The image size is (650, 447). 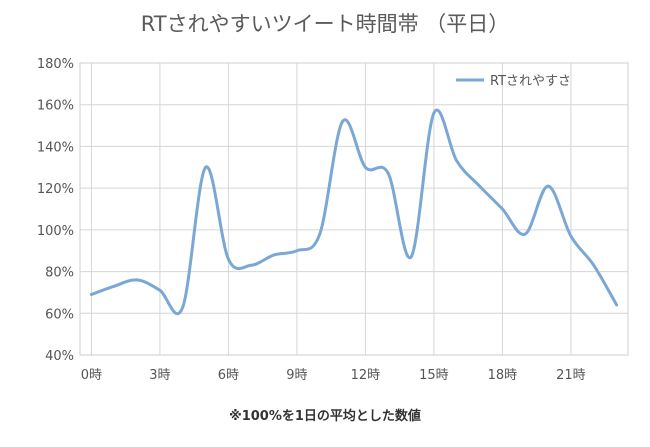 What do you see at coordinates (159, 375) in the screenshot?
I see `x-tick-label: 3時` at bounding box center [159, 375].